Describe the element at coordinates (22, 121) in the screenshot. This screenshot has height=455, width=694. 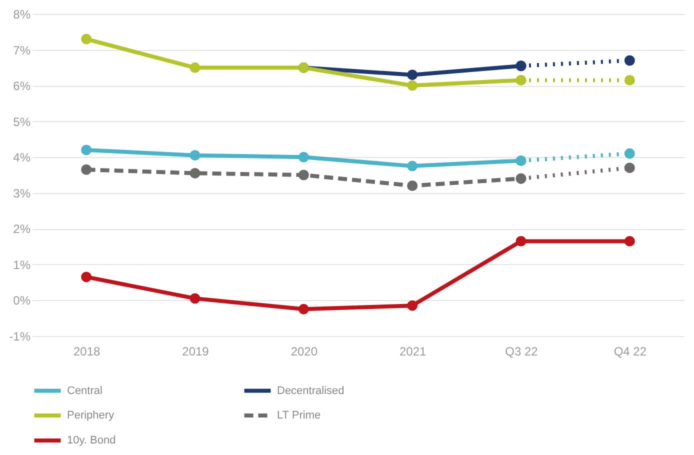
I see `y-tick-label: 5%` at that location.